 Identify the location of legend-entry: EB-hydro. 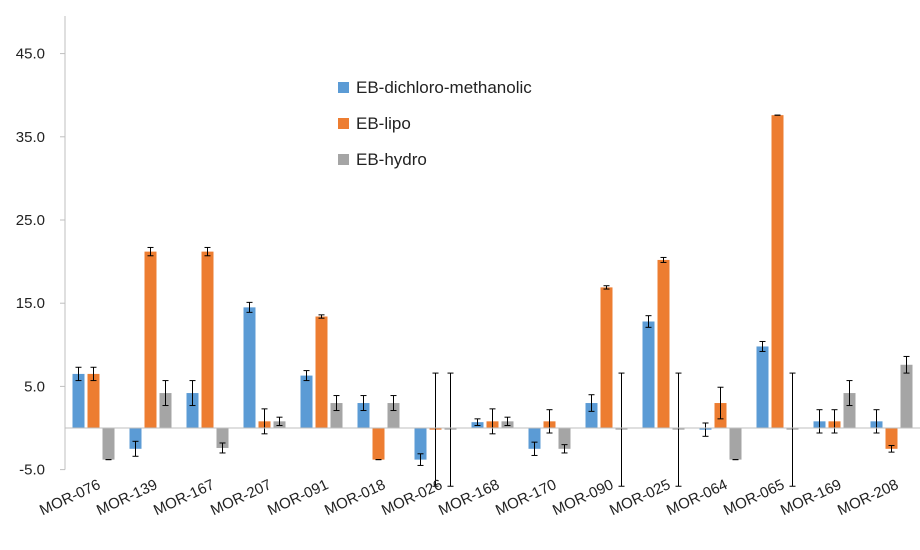
(391, 159).